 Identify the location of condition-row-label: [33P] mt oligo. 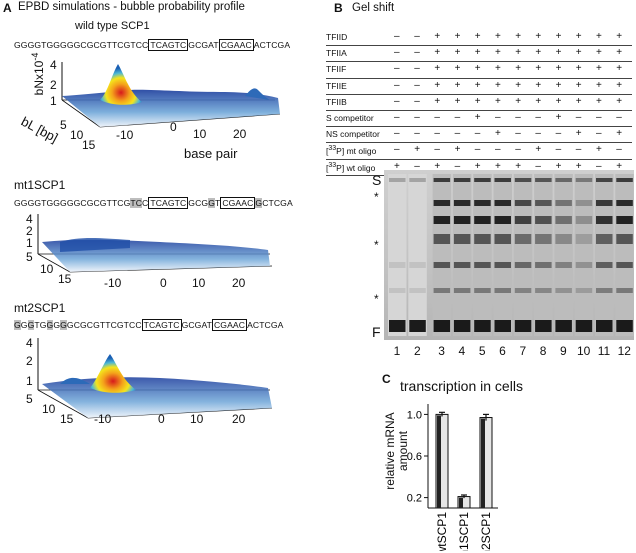
(351, 151).